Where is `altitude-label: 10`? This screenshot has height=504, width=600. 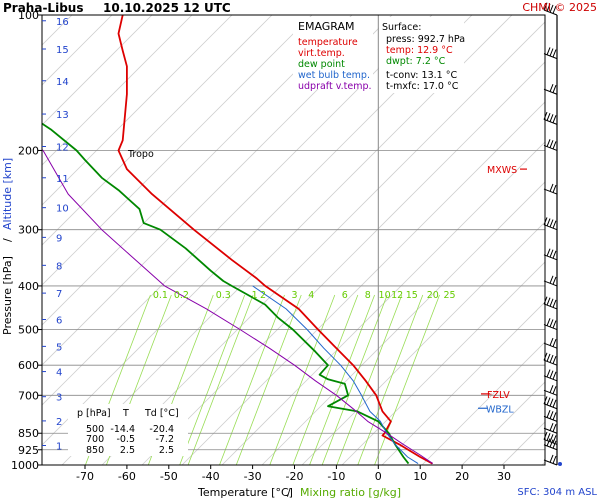
altitude-label: 10 is located at coordinates (62, 209).